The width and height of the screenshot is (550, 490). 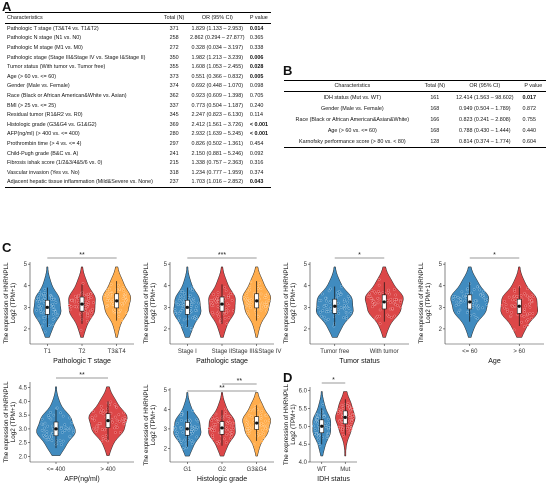 What do you see at coordinates (217, 105) in the screenshot?
I see `cell-or: 0.773 (0.504 – 1.187)` at bounding box center [217, 105].